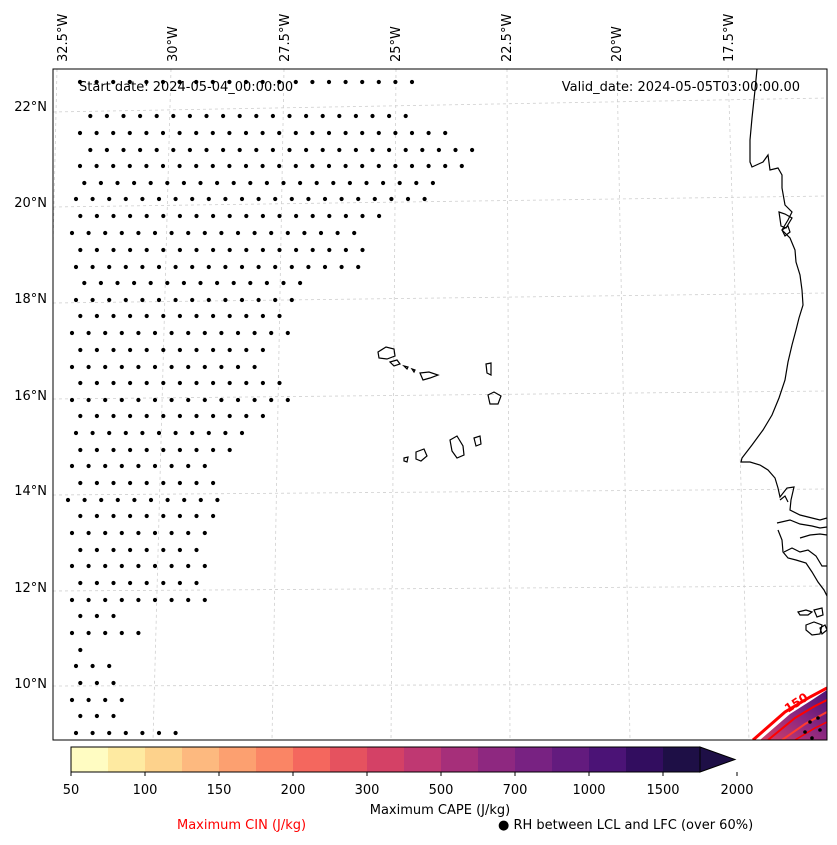 This screenshot has width=837, height=845. I want to click on africa-coastline, so click(783, 352).